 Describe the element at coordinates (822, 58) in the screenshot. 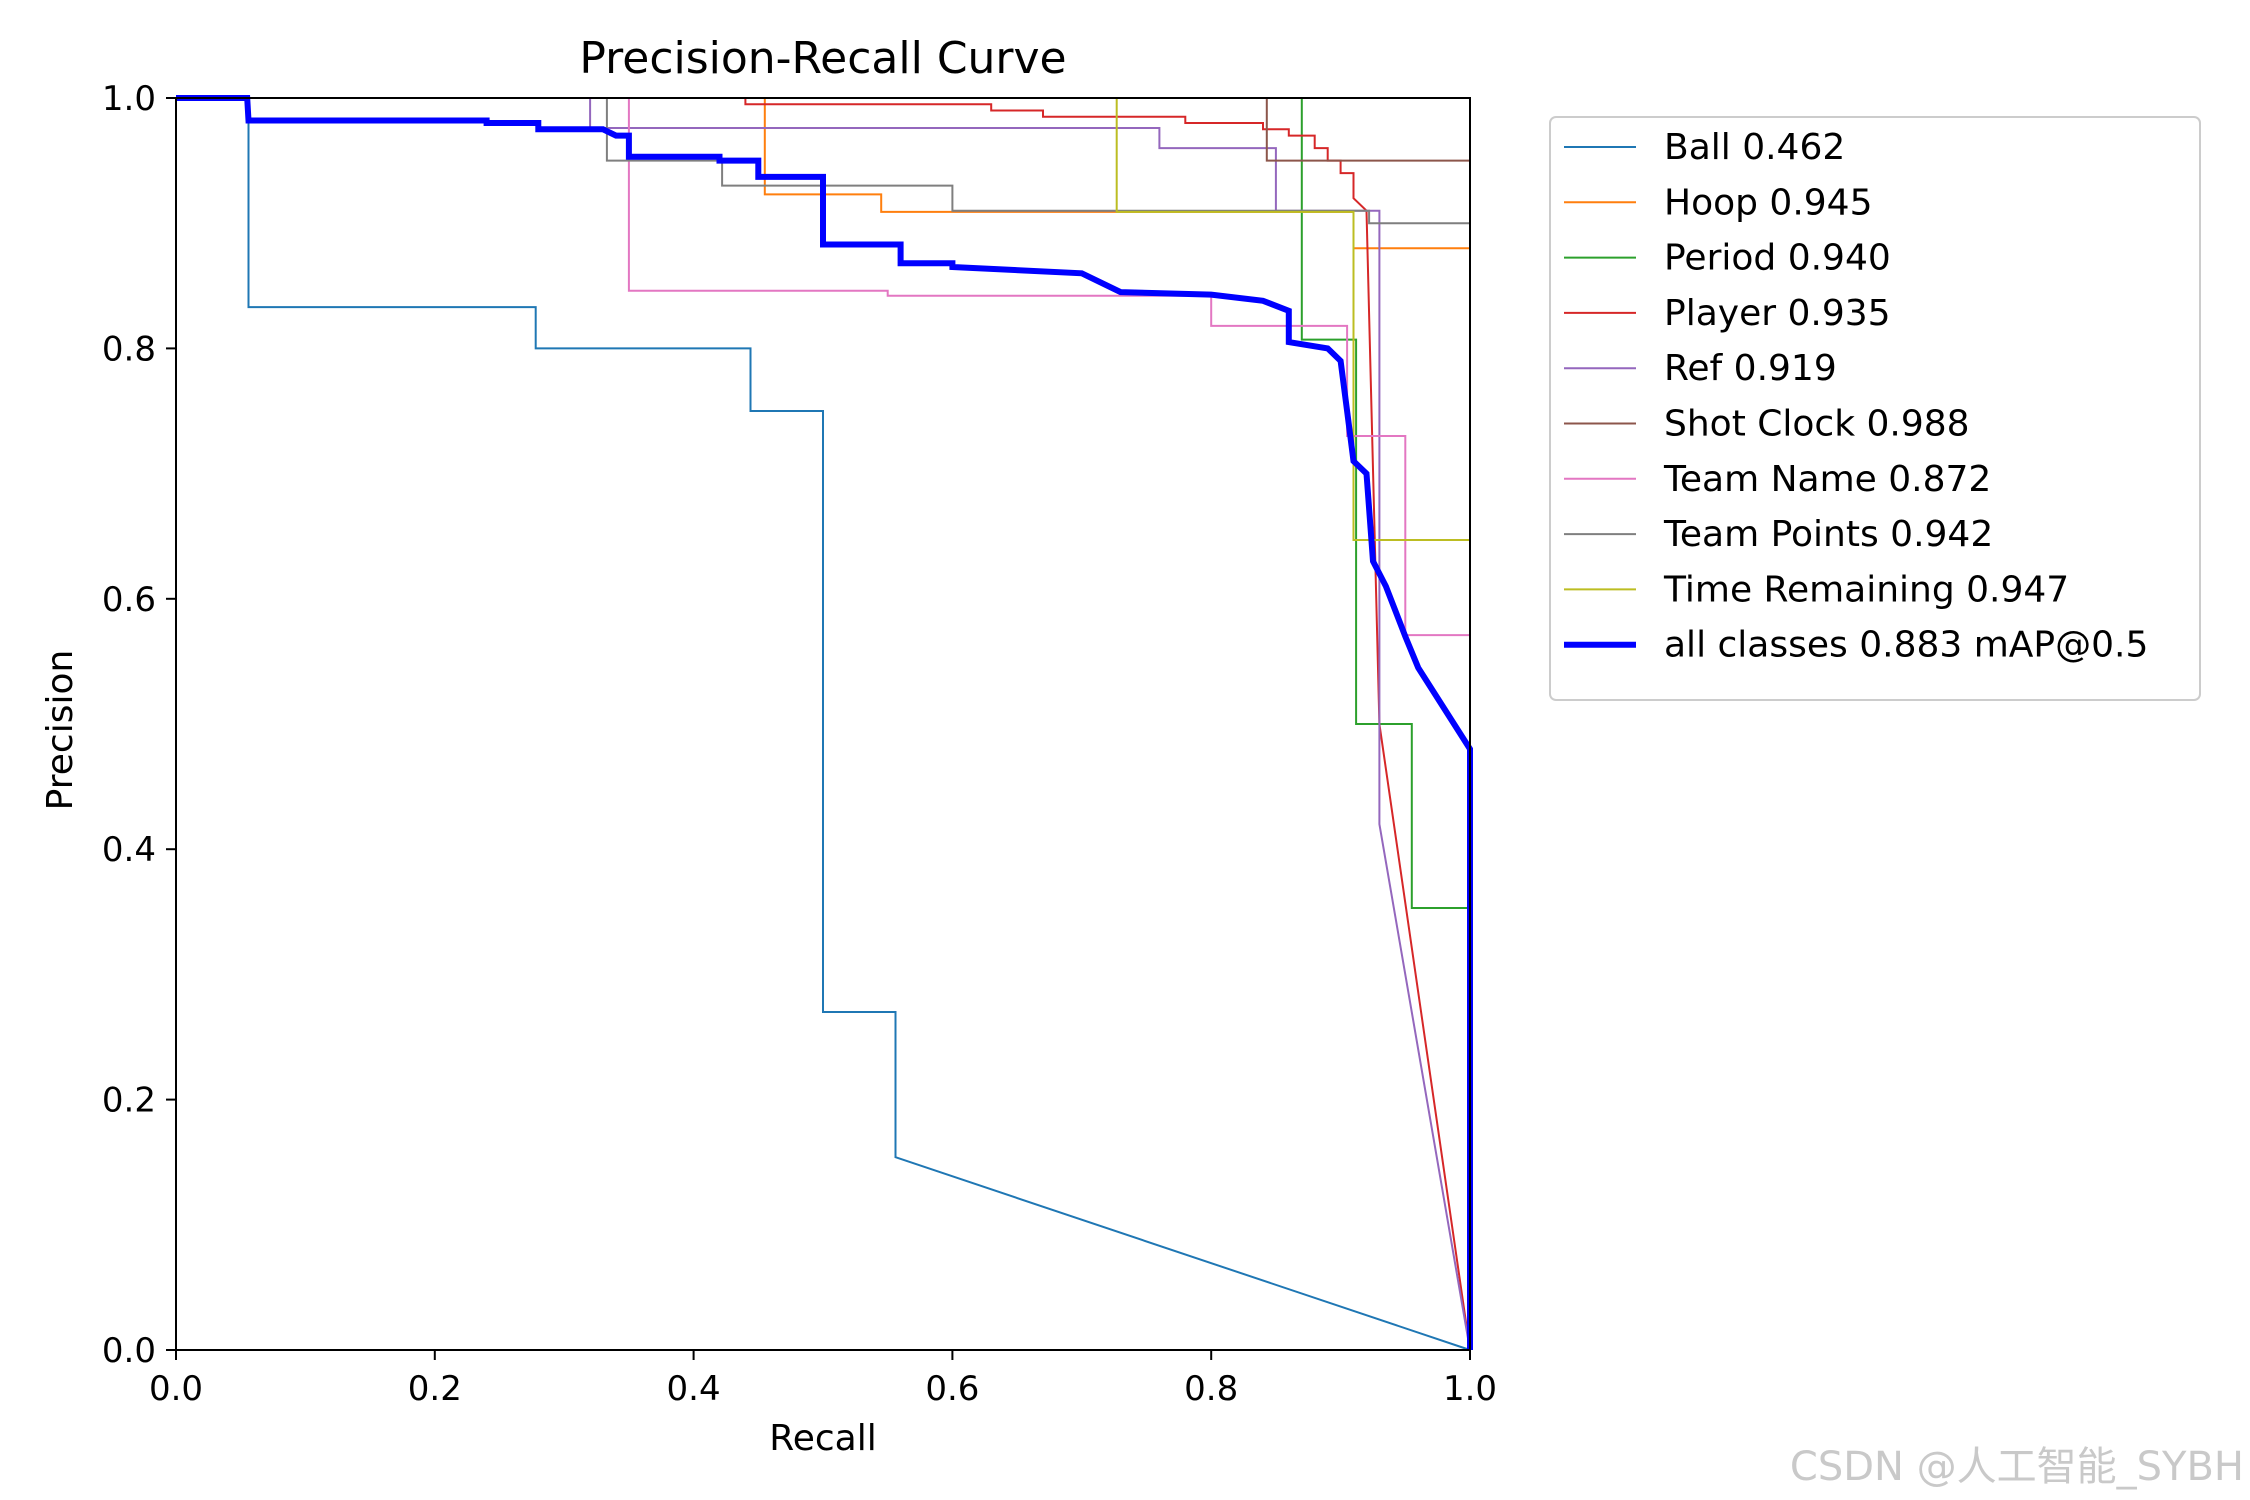

I see `chart-title: Precision-Recall Curve` at that location.